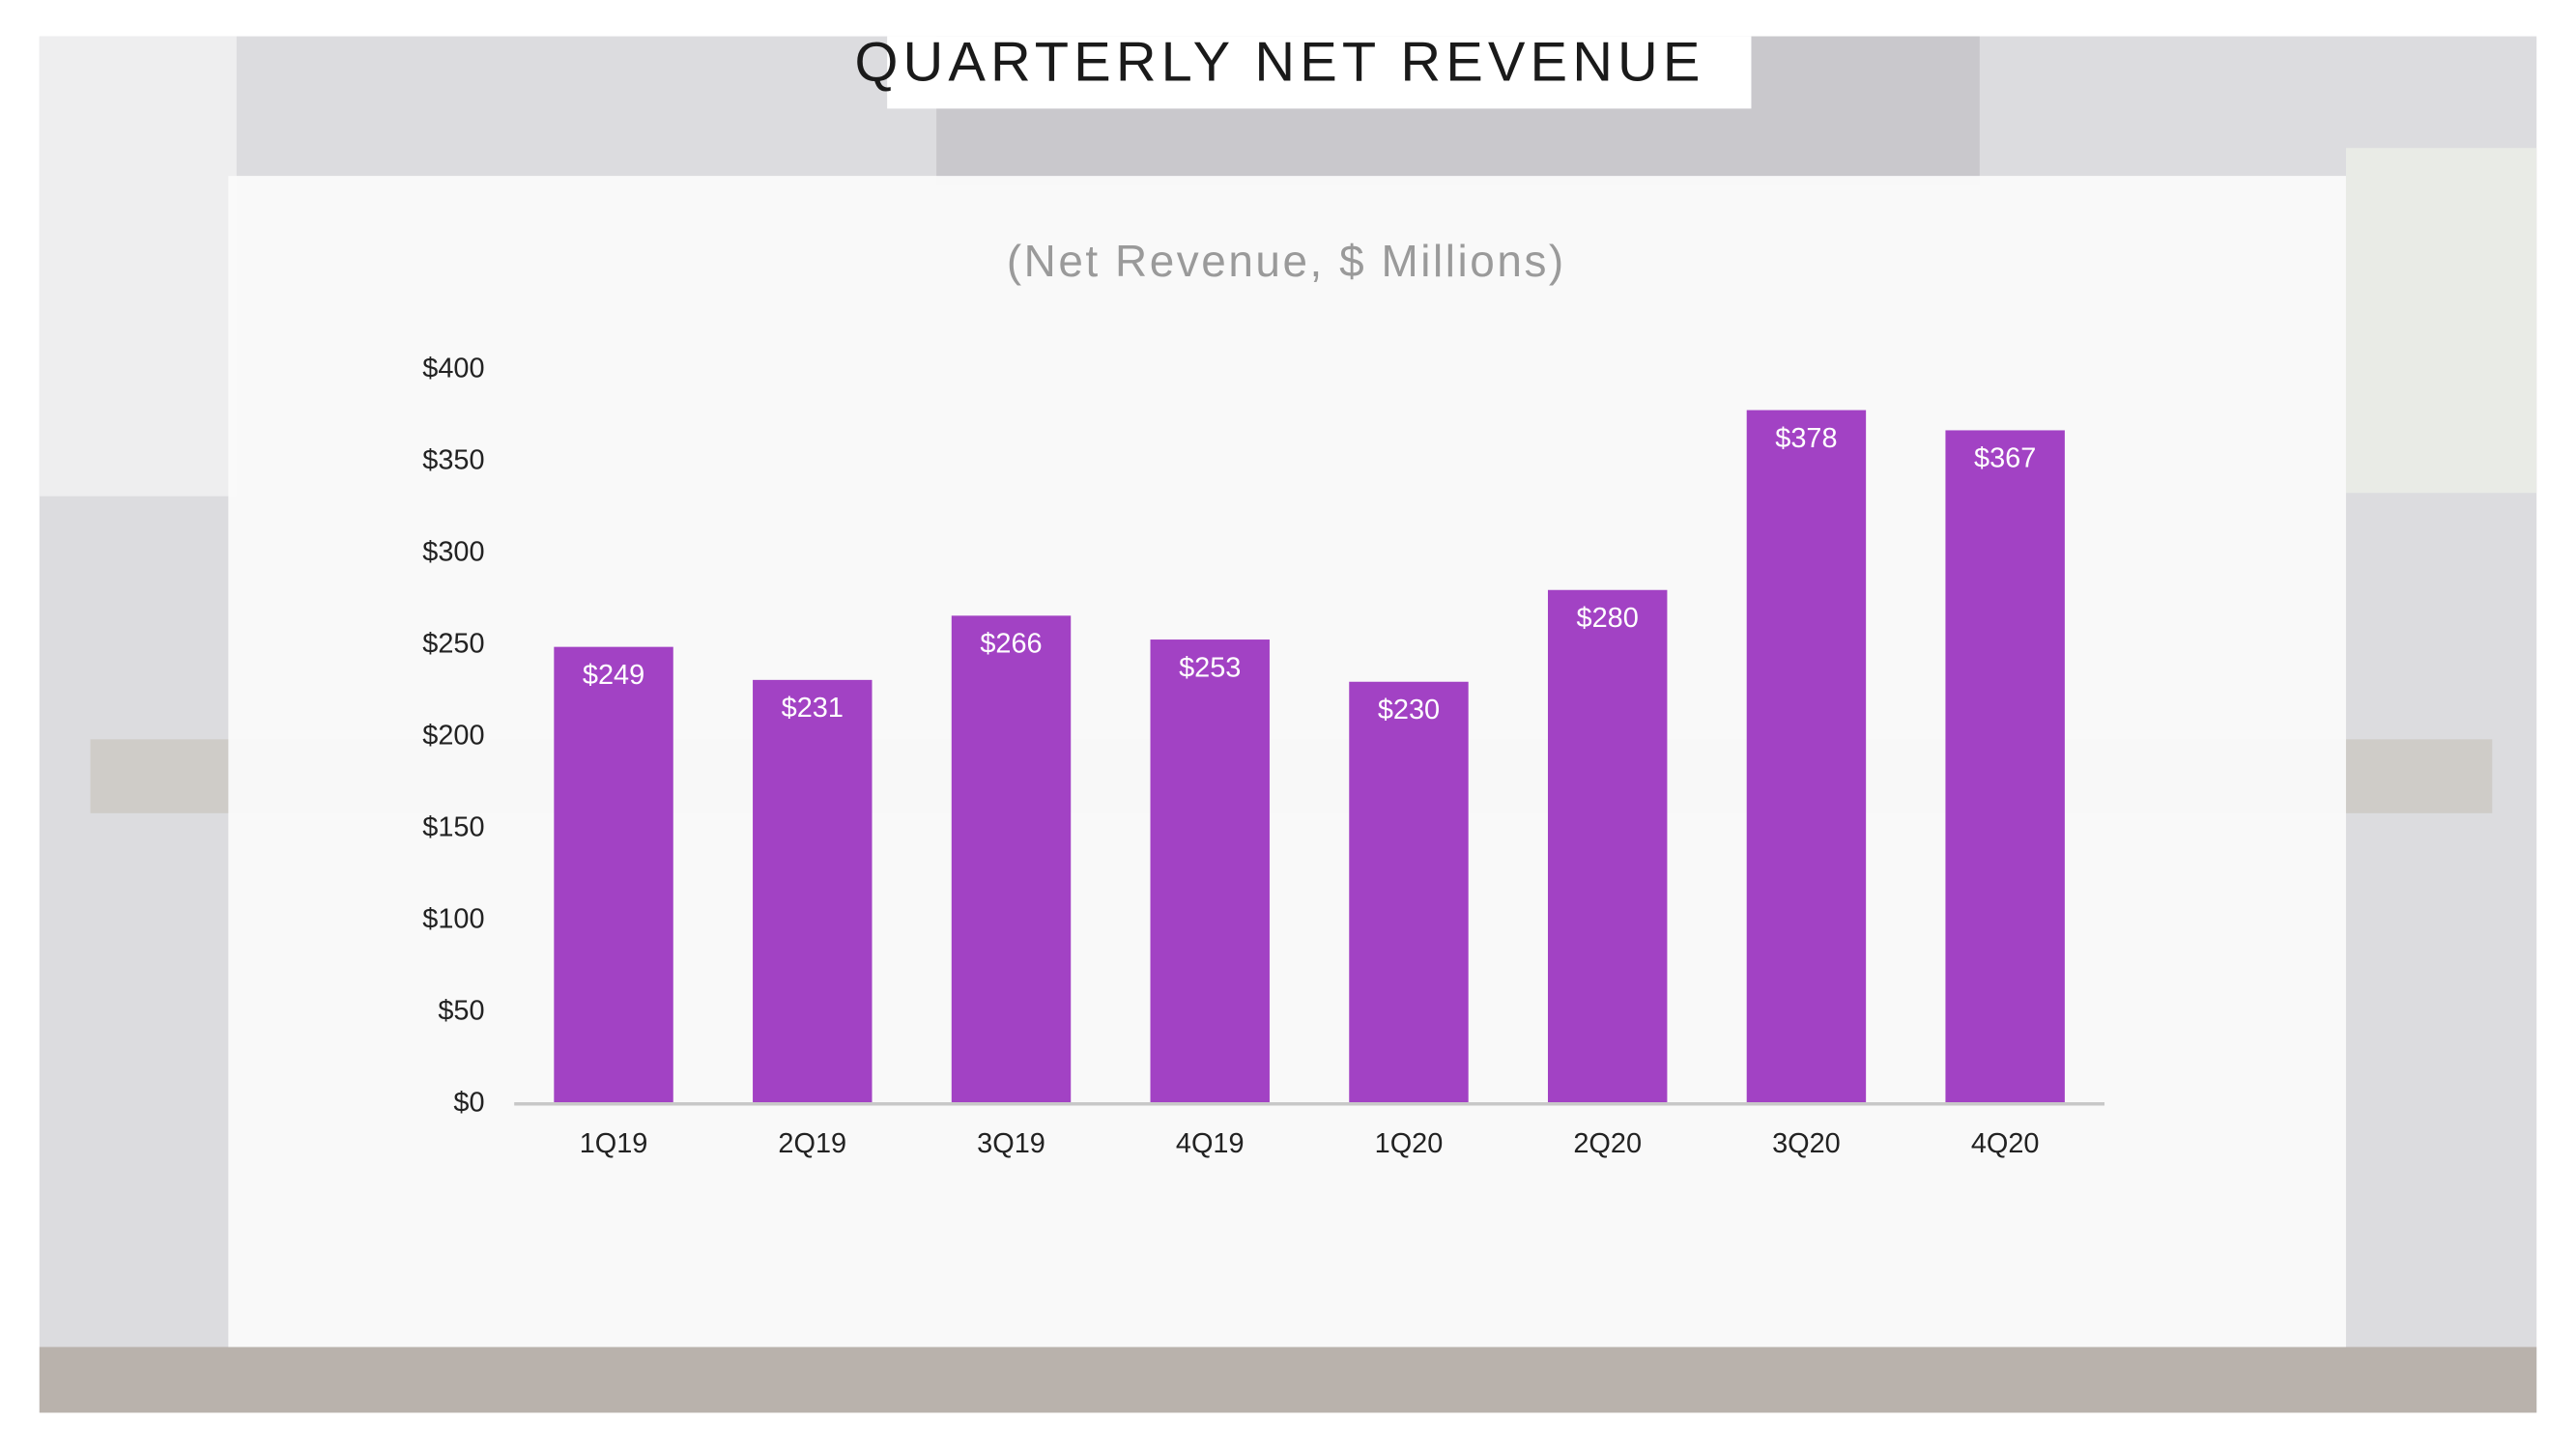  Describe the element at coordinates (469, 1102) in the screenshot. I see `y-tick-label: $0` at that location.